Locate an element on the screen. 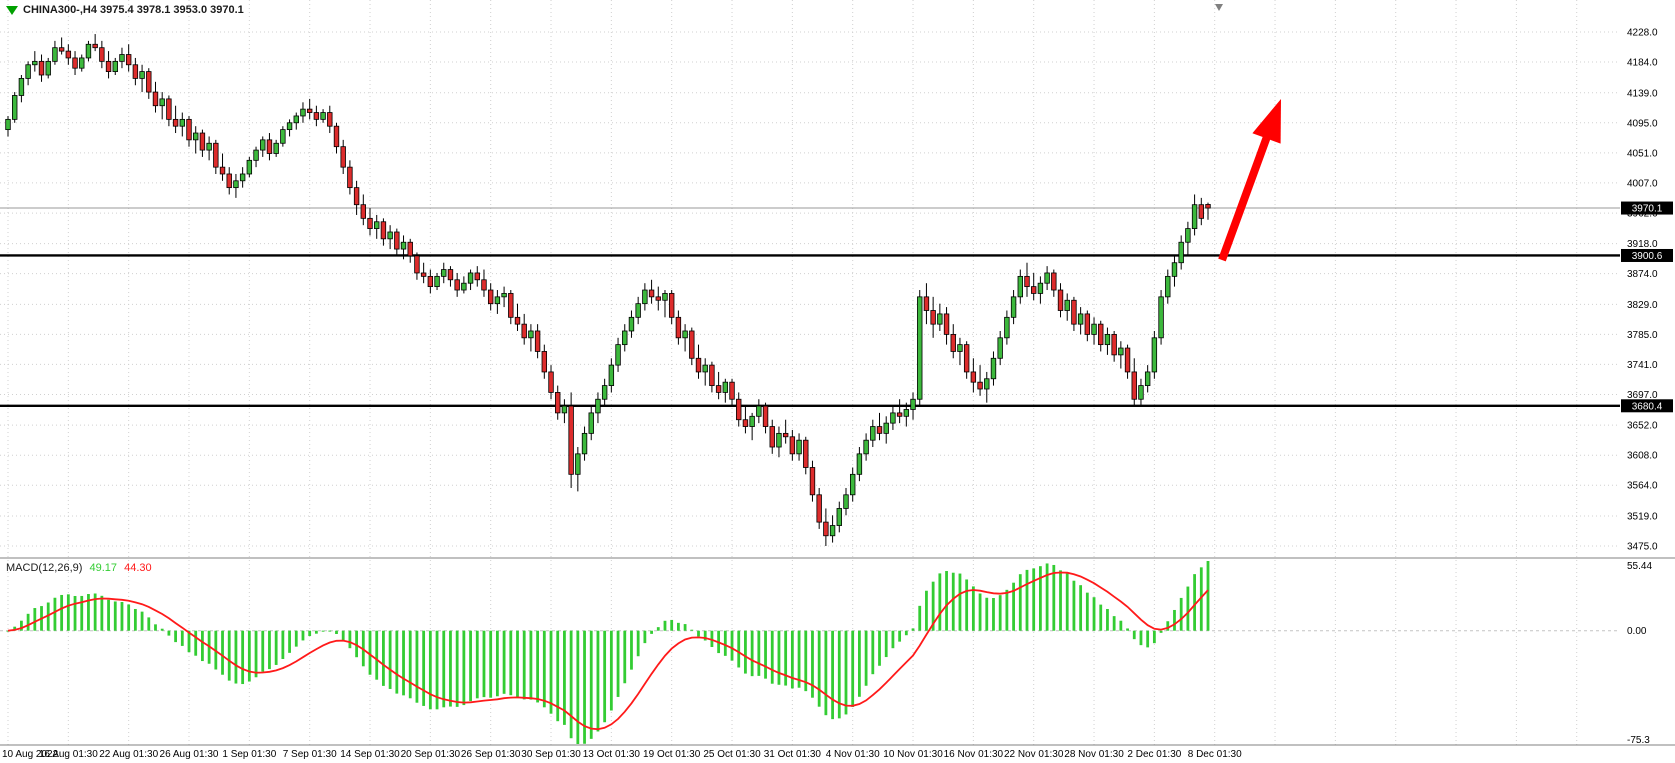  trend-arrow-shaft is located at coordinates (1244, 199).